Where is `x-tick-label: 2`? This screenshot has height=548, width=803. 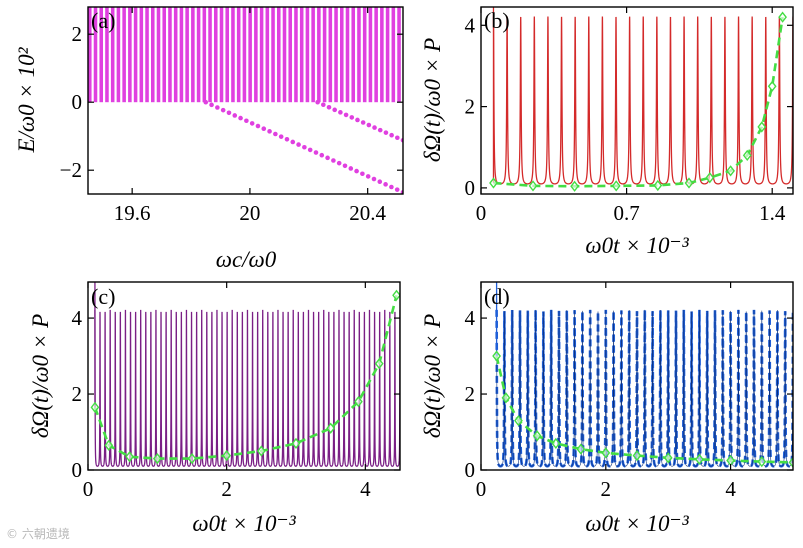
x-tick-label: 2 is located at coordinates (226, 489).